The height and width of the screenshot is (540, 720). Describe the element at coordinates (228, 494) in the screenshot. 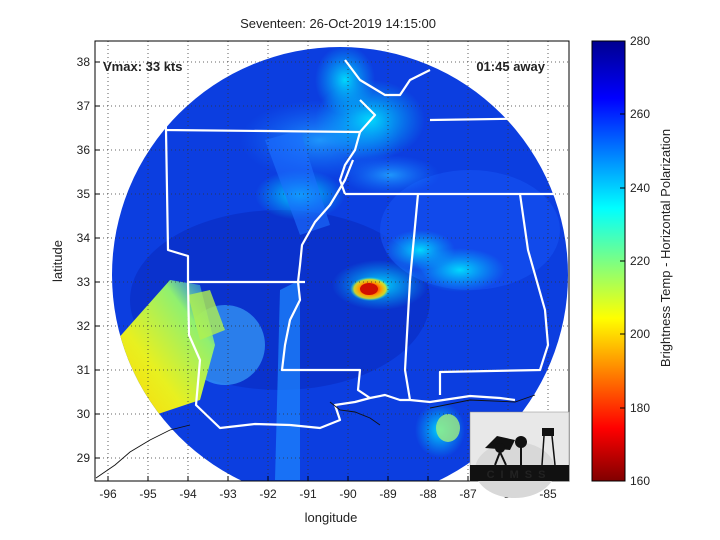

I see `x-tick-label: -93` at that location.